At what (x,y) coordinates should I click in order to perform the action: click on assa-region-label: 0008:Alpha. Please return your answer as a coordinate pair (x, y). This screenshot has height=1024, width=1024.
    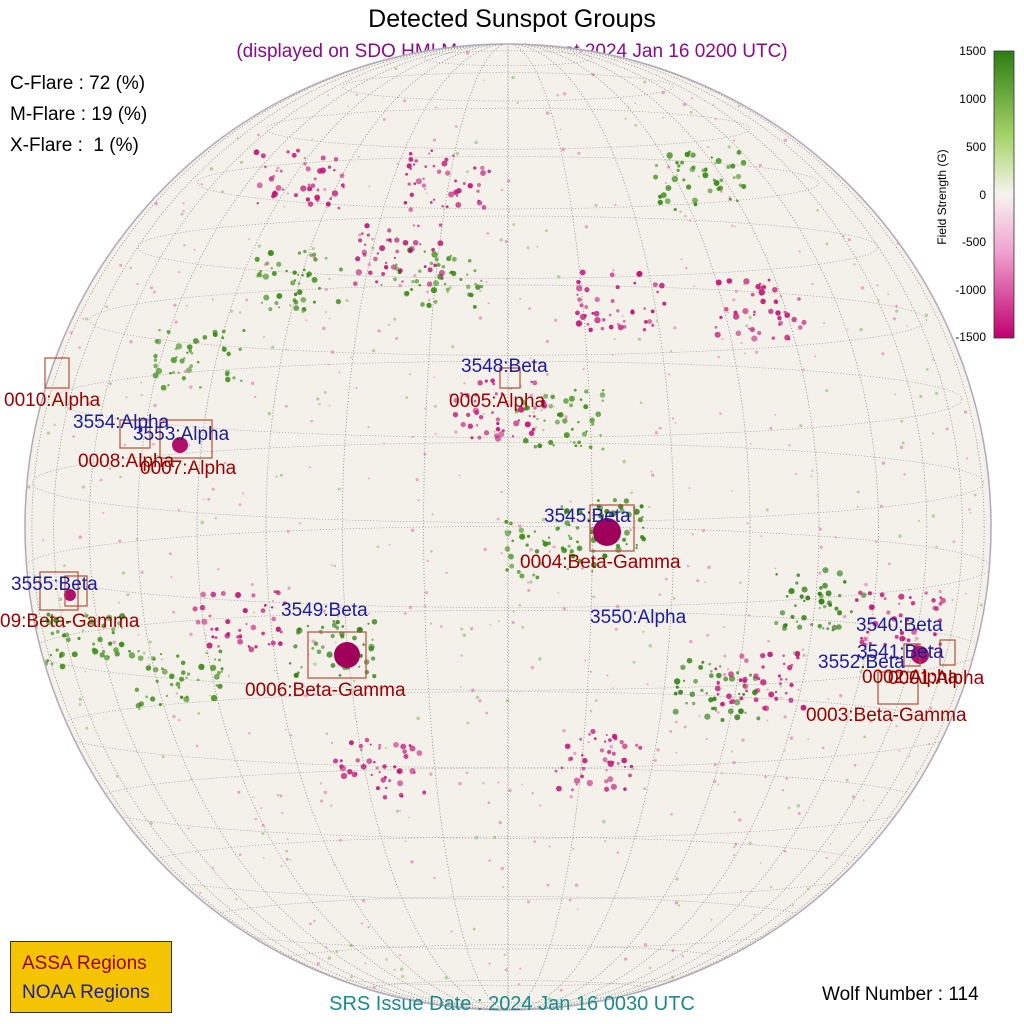
    Looking at the image, I should click on (126, 461).